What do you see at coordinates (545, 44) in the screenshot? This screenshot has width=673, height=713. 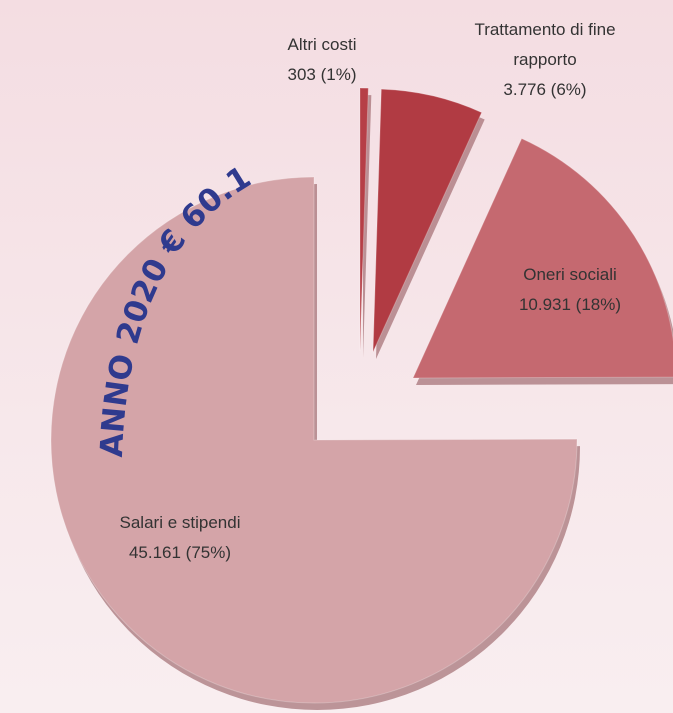 I see `slice-name: Trattamento di fine rapporto` at bounding box center [545, 44].